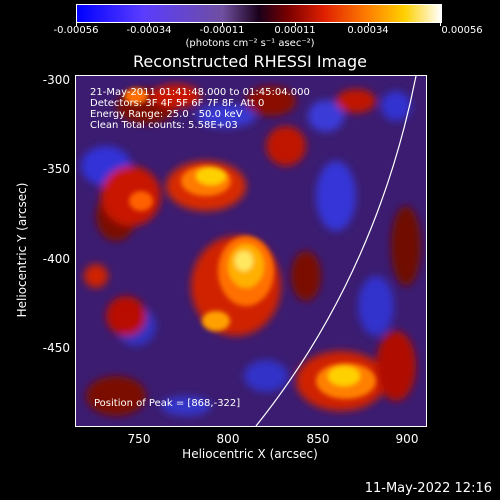 This screenshot has height=500, width=500. I want to click on colorbar-units: (photons cm⁻² s⁻¹ asec⁻²), so click(250, 43).